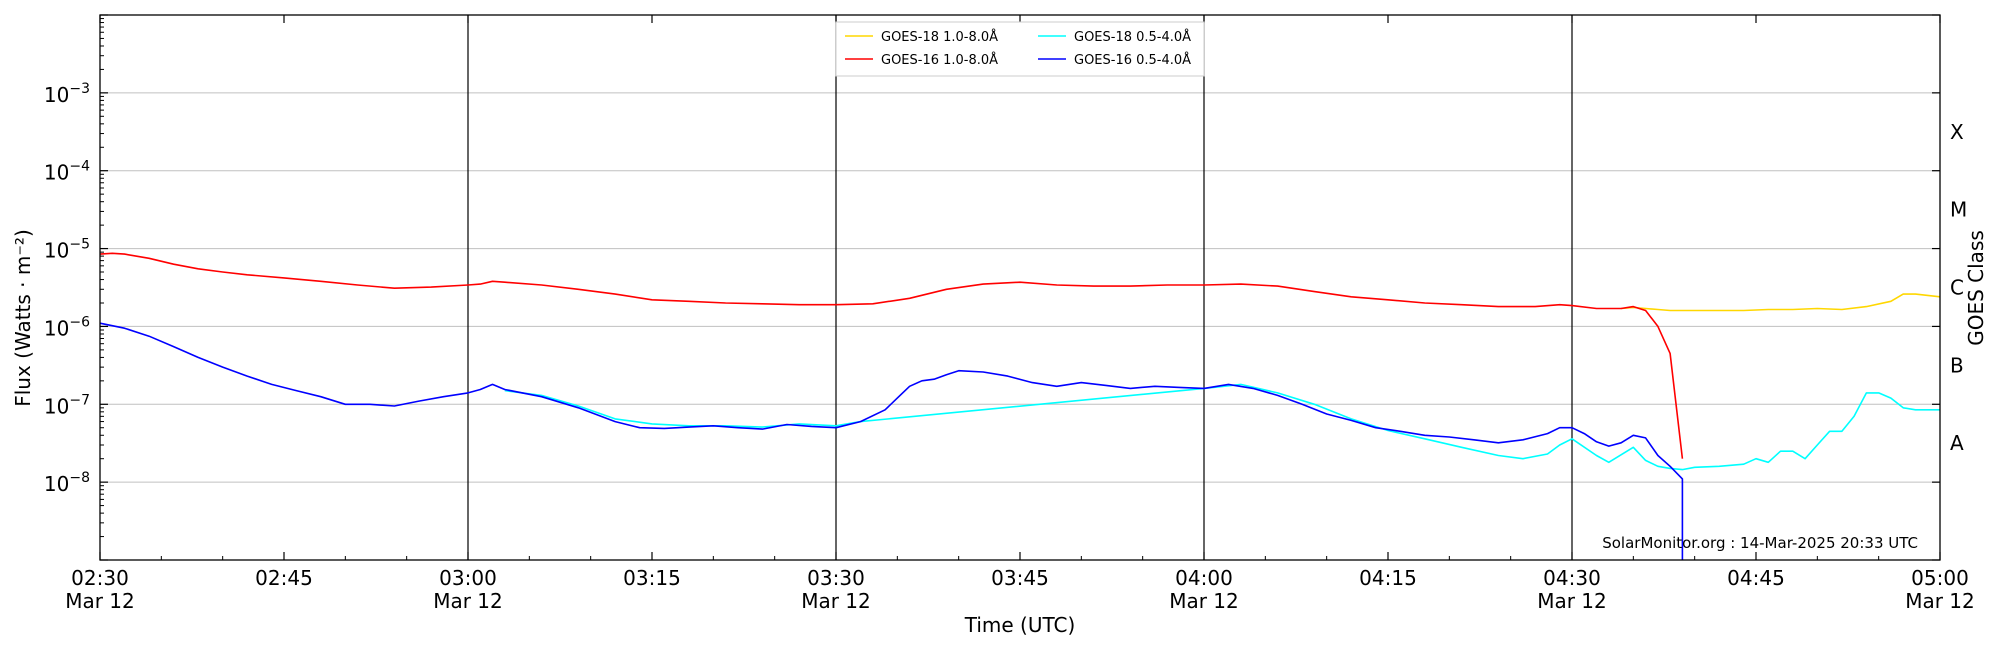 Image resolution: width=2000 pixels, height=650 pixels. I want to click on y-tick-label: 10⁻⁸, so click(67, 483).